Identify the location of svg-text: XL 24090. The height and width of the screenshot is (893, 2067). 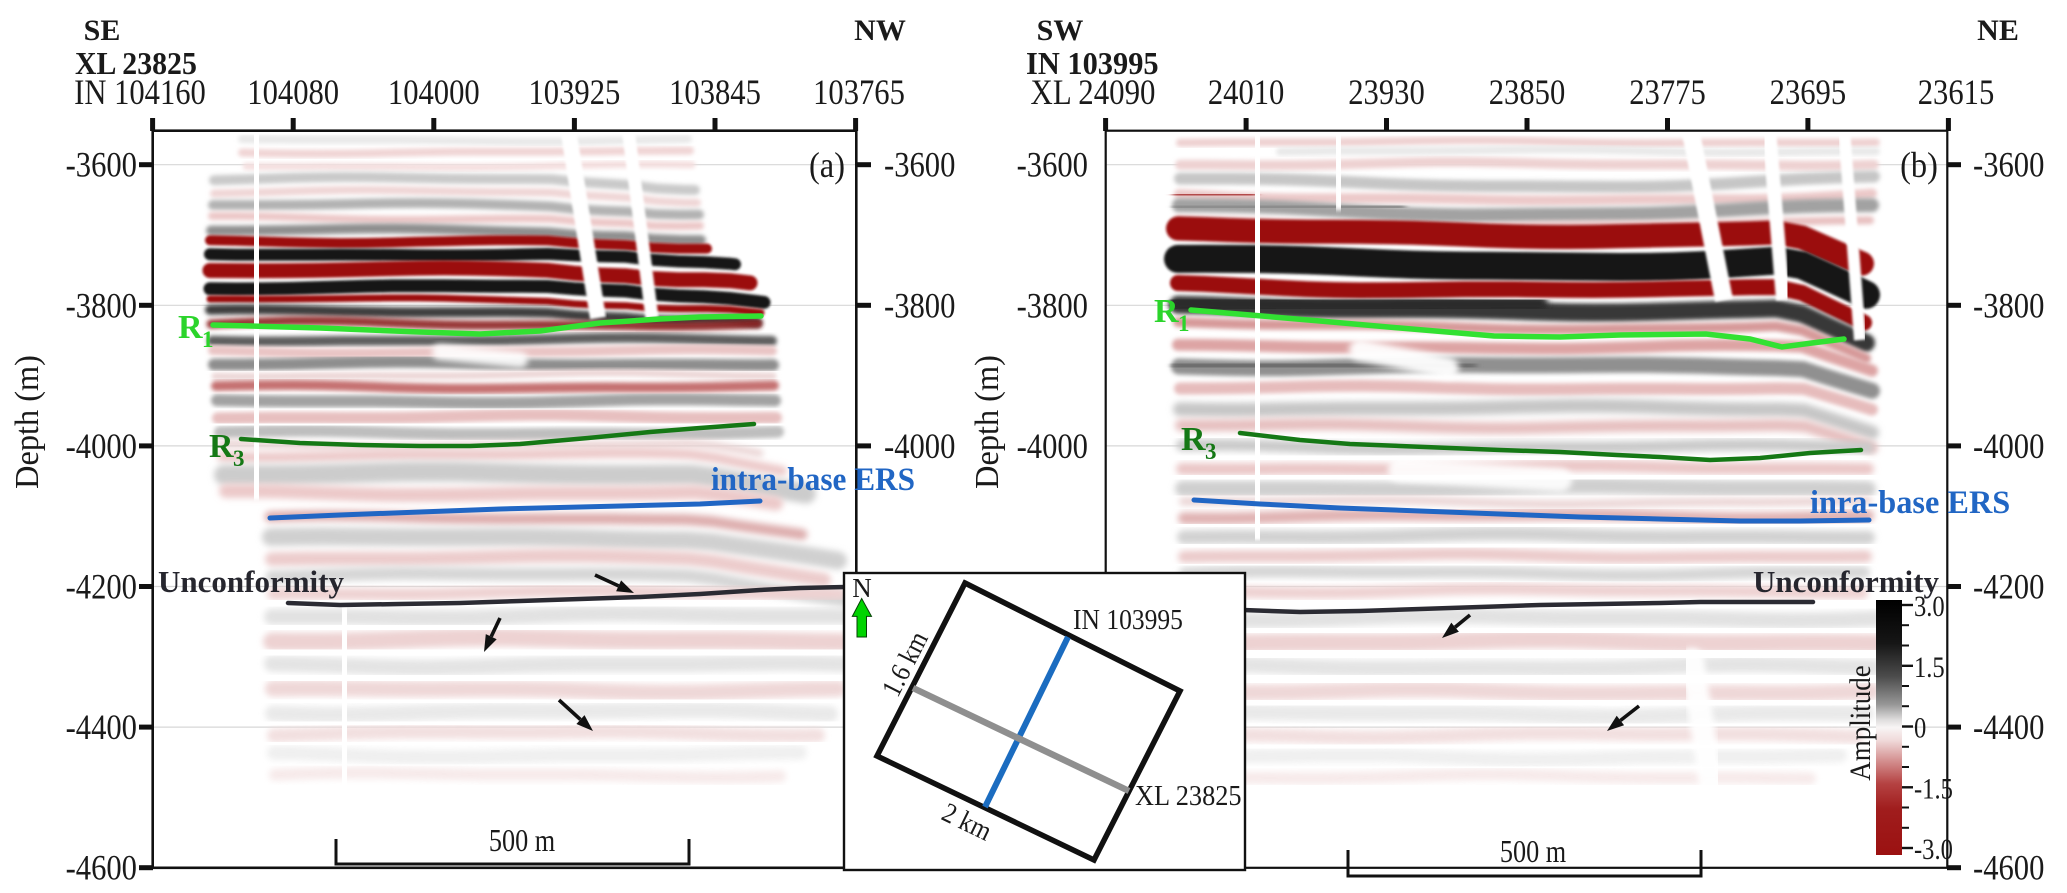
(1093, 92).